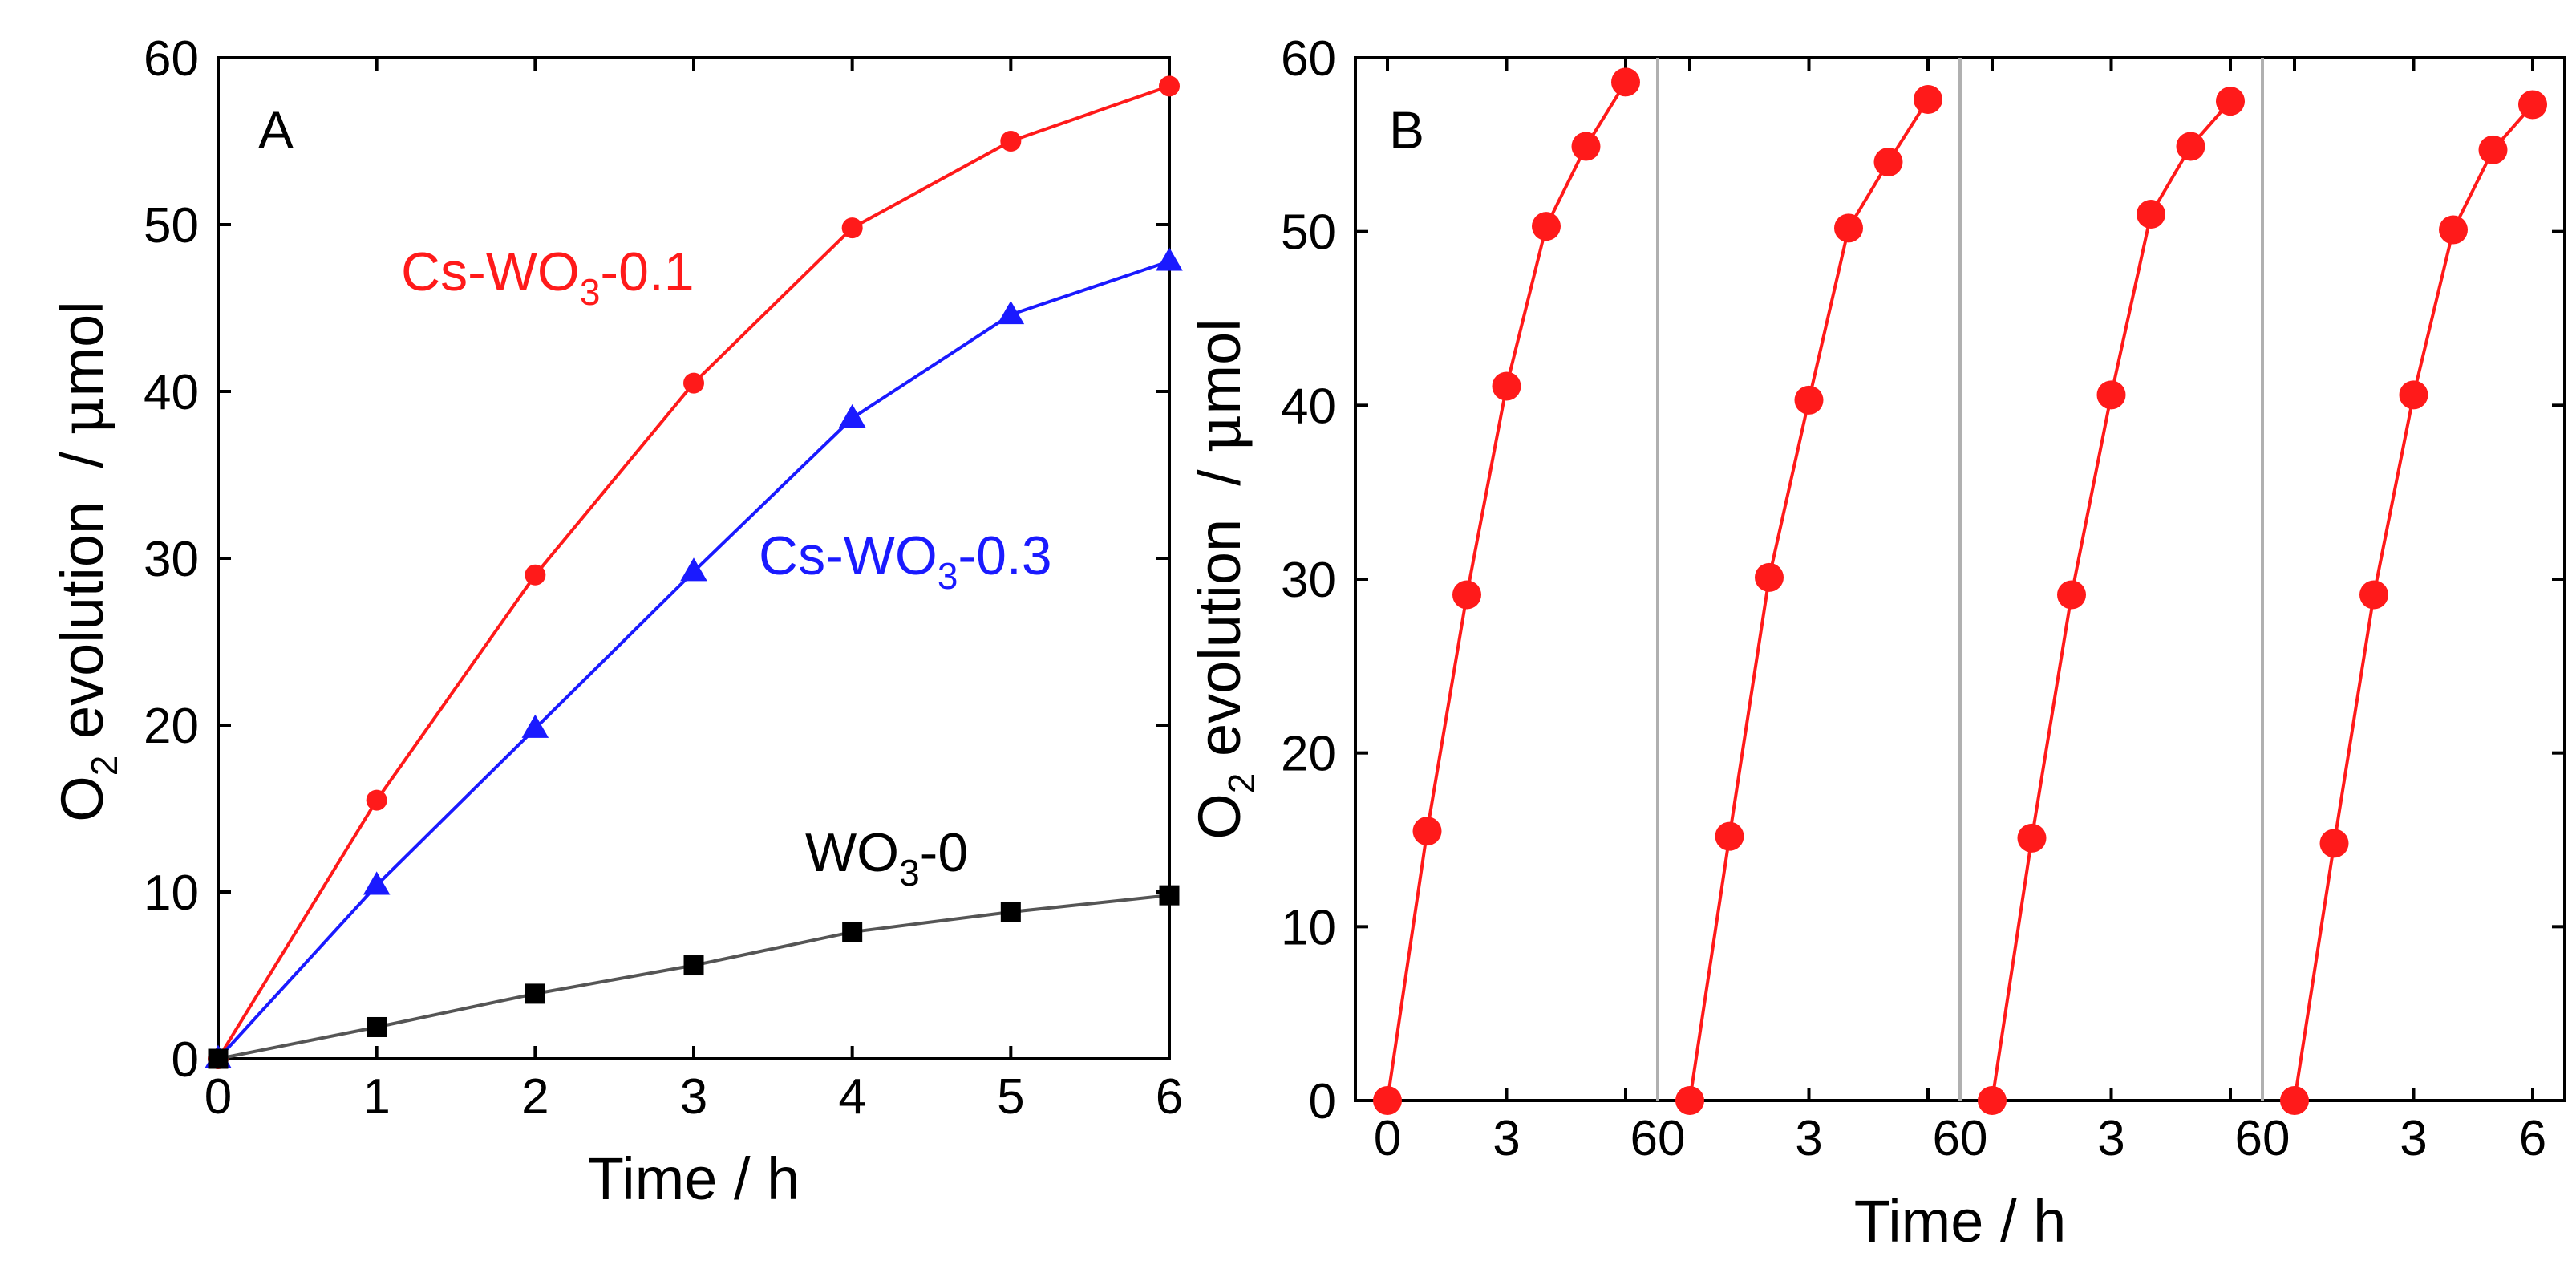 This screenshot has width=2576, height=1285. Describe the element at coordinates (1223, 579) in the screenshot. I see `panel-b-y-axis-title: O2 evolution / μmol` at that location.